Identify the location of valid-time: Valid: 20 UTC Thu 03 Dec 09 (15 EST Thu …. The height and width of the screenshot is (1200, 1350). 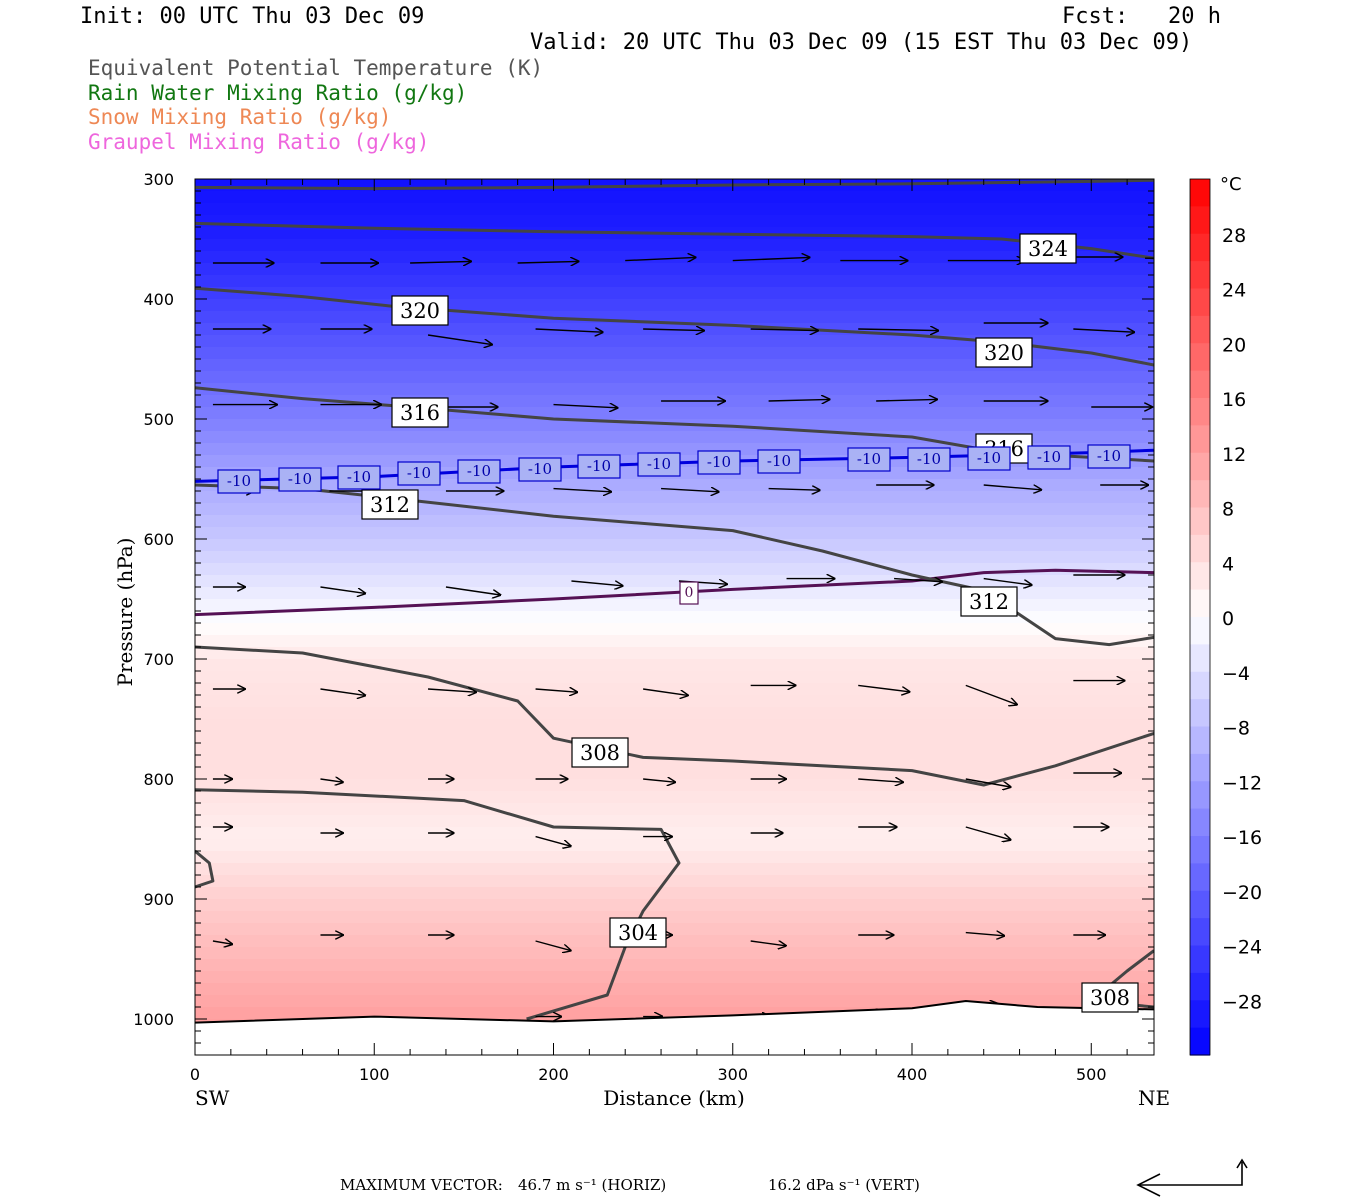
(861, 42).